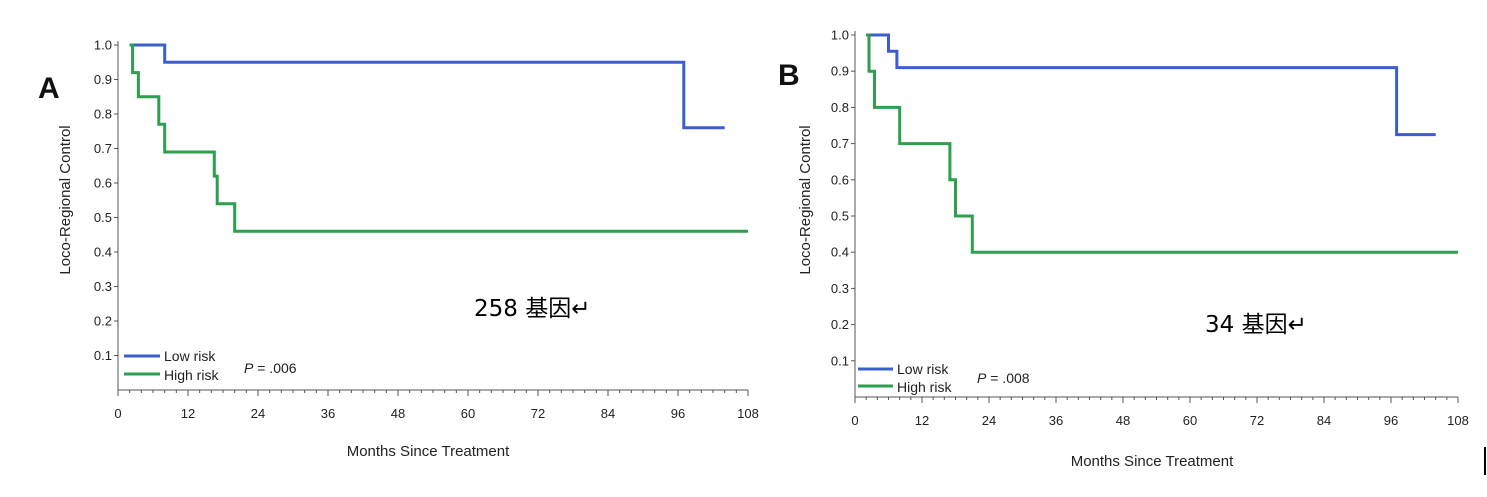  Describe the element at coordinates (840, 252) in the screenshot. I see `panel-b-y-tick-label: 0.4` at that location.